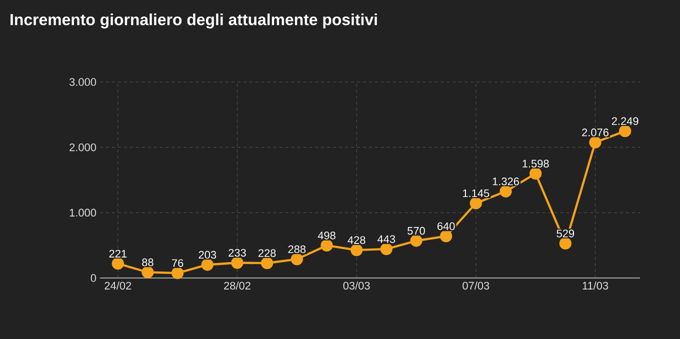  What do you see at coordinates (387, 239) in the screenshot?
I see `data-label: 443` at bounding box center [387, 239].